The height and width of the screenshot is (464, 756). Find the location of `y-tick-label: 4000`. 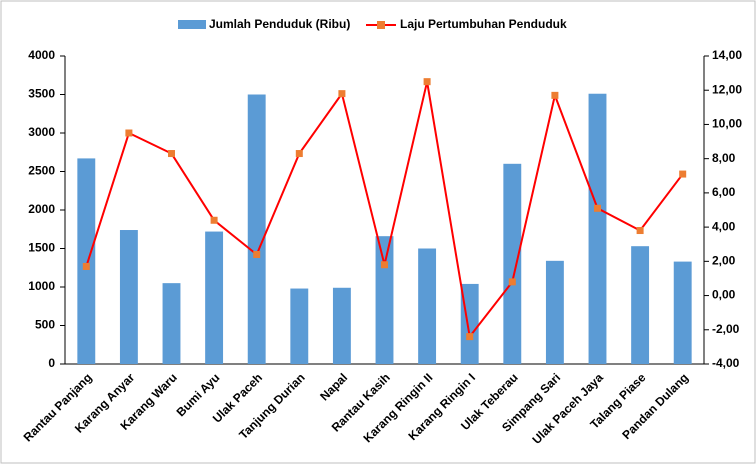

y-tick-label: 4000 is located at coordinates (41, 55).